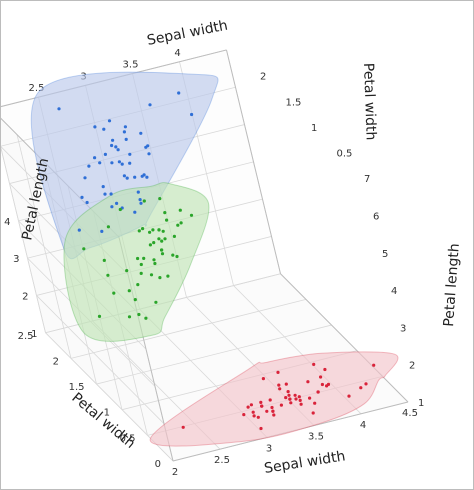 This screenshot has width=474, height=490. What do you see at coordinates (385, 254) in the screenshot?
I see `tick-label-right-vertical: 5` at bounding box center [385, 254].